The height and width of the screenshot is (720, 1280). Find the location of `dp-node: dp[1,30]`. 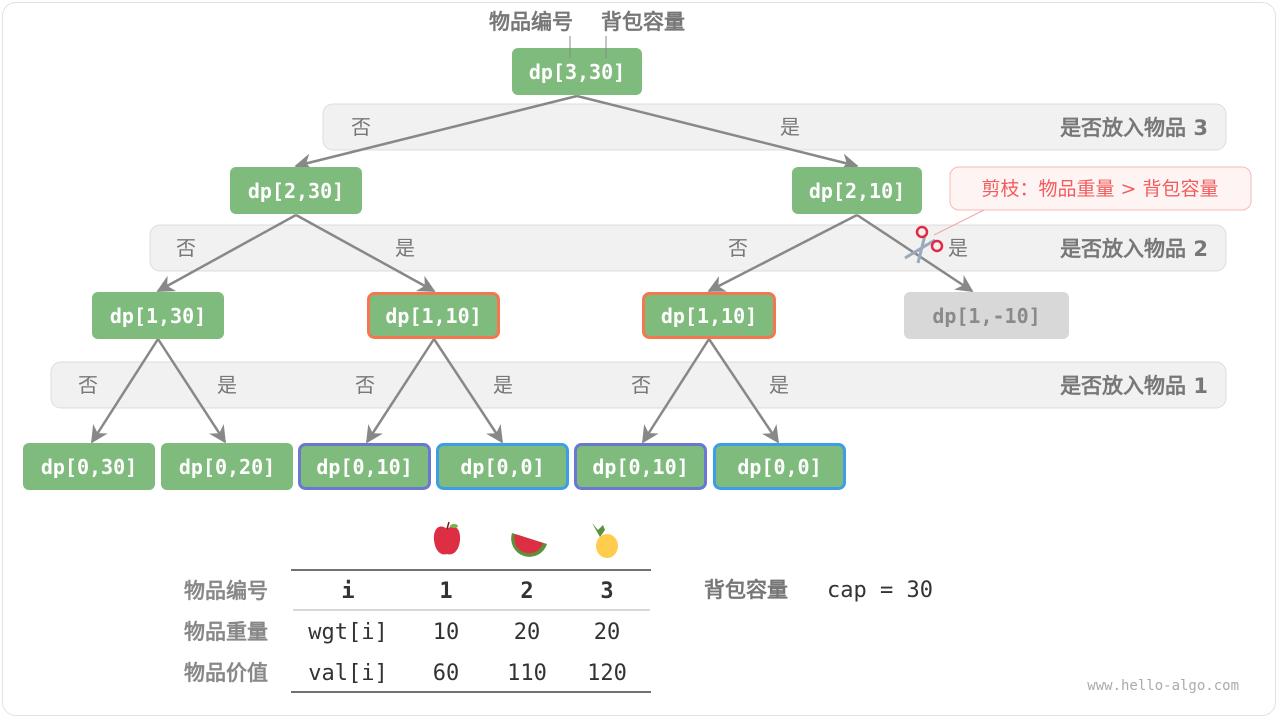

dp-node: dp[1,30] is located at coordinates (158, 315).